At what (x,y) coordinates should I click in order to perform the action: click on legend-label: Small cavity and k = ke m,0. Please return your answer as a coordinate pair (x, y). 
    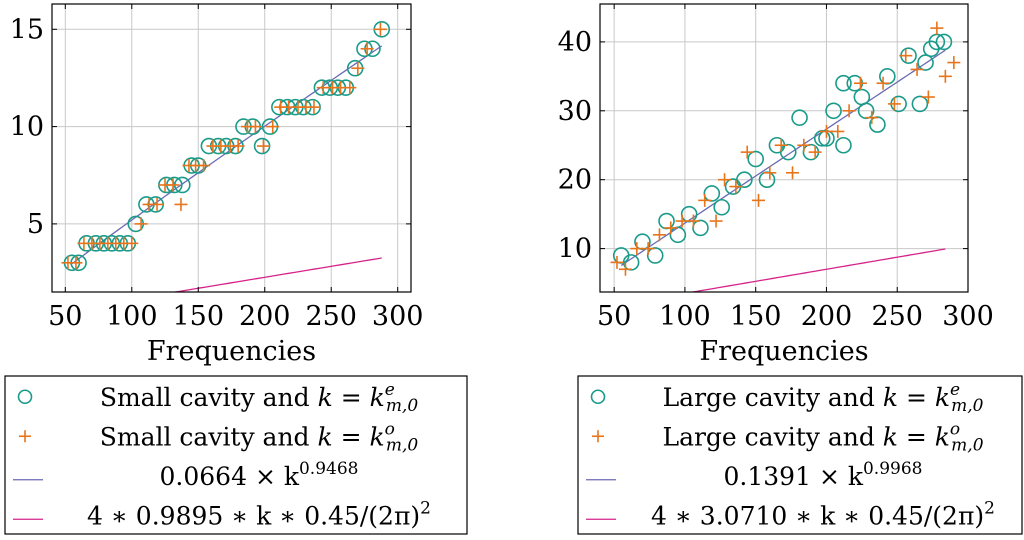
    Looking at the image, I should click on (259, 398).